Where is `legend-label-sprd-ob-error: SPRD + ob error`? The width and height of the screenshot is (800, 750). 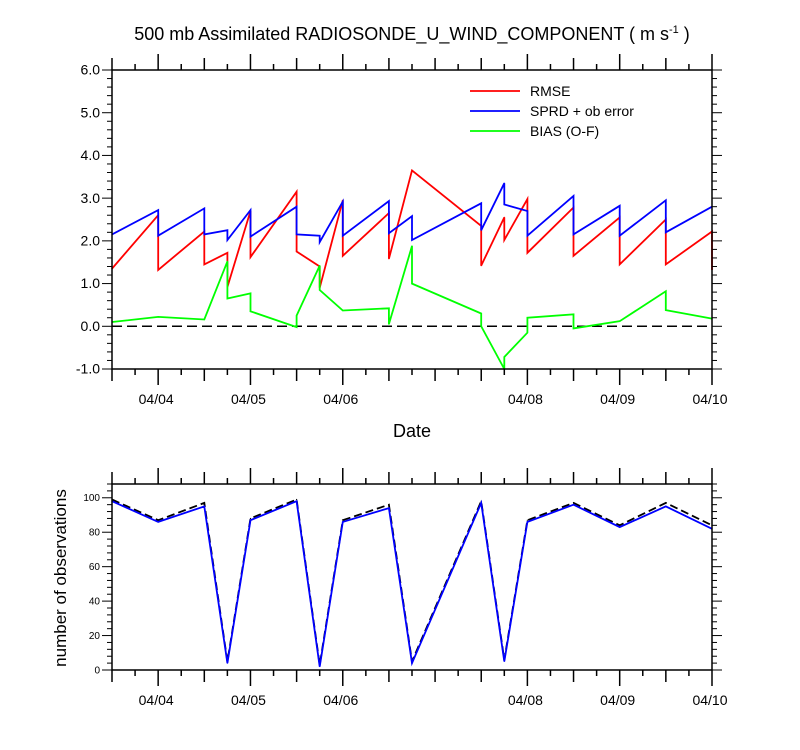
legend-label-sprd-ob-error: SPRD + ob error is located at coordinates (582, 111).